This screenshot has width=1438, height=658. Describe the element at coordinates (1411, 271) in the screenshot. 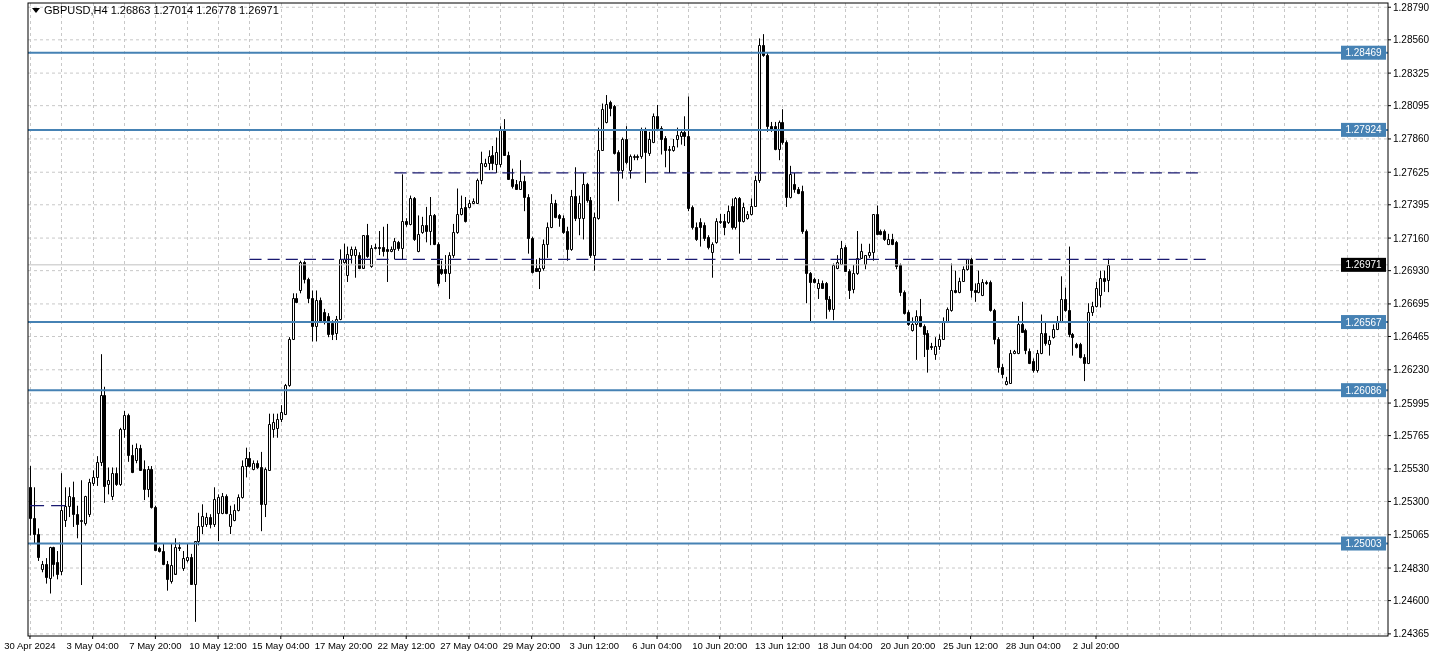

I see `y-tick-label: 1.26930` at that location.